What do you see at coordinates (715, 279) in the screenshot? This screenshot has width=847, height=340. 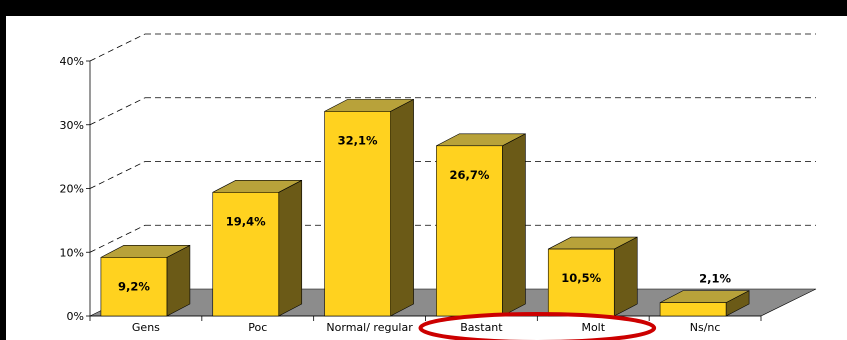 I see `data-label: 2,1%` at bounding box center [715, 279].